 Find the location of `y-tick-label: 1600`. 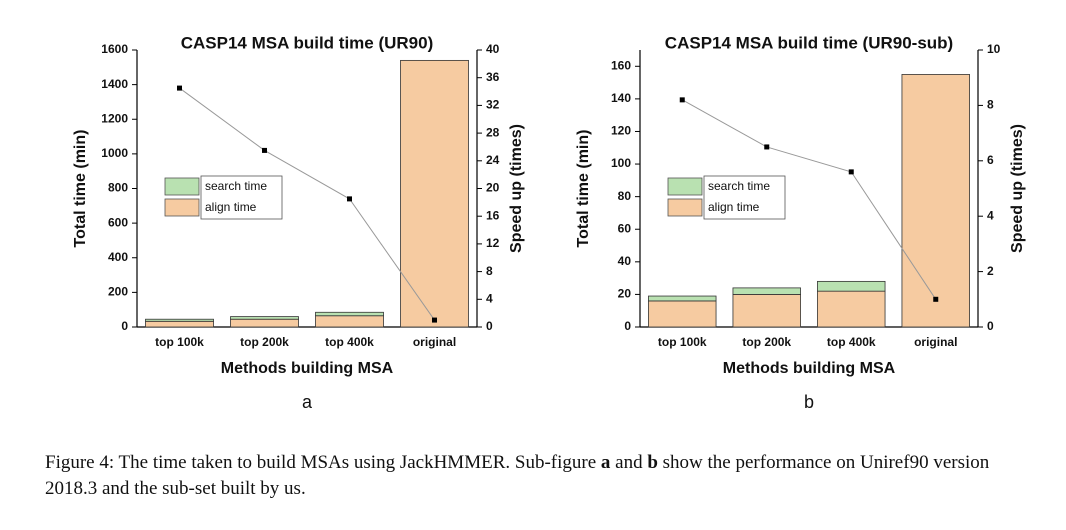

y-tick-label: 1600 is located at coordinates (114, 49).